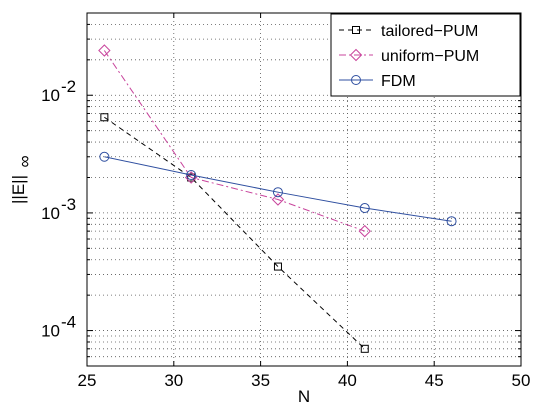 This screenshot has width=536, height=406. I want to click on legend-entry: tailored−PUM, so click(429, 31).